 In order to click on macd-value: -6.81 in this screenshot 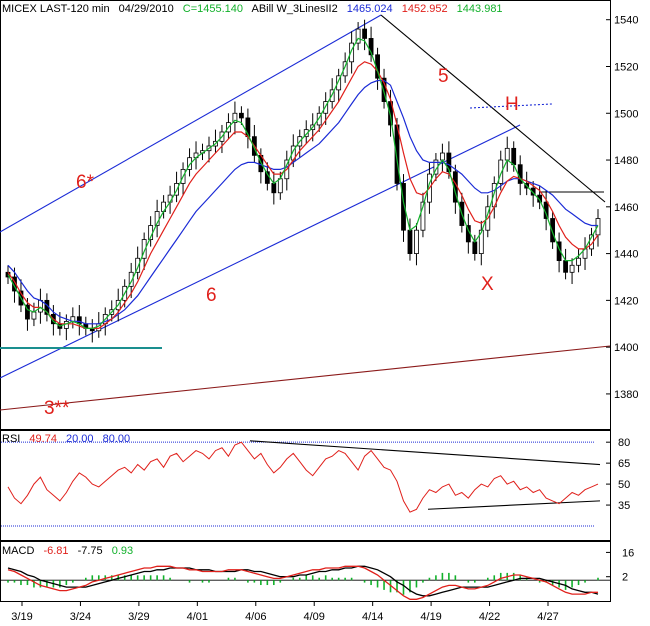, I will do `click(55, 551)`.